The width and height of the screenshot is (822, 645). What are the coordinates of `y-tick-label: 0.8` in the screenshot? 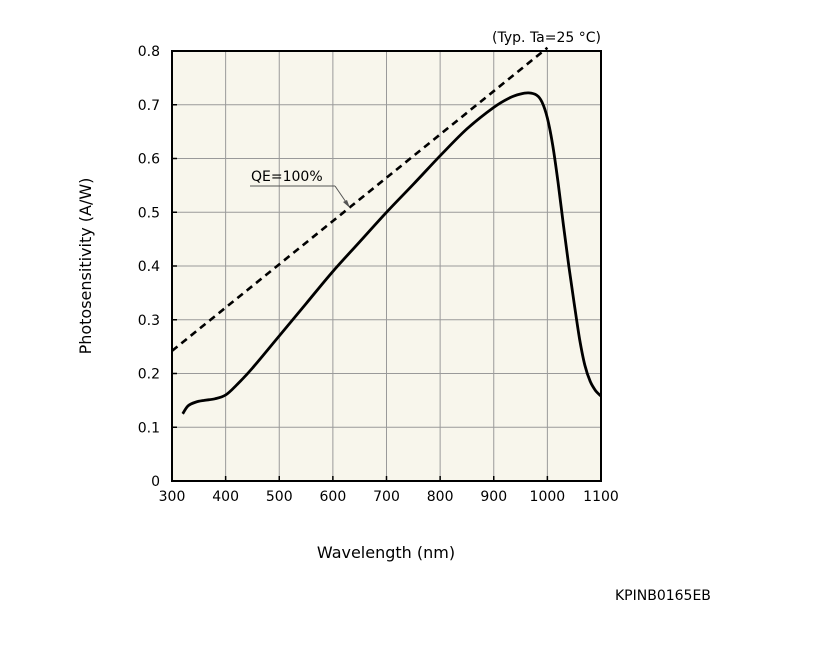 It's located at (149, 52).